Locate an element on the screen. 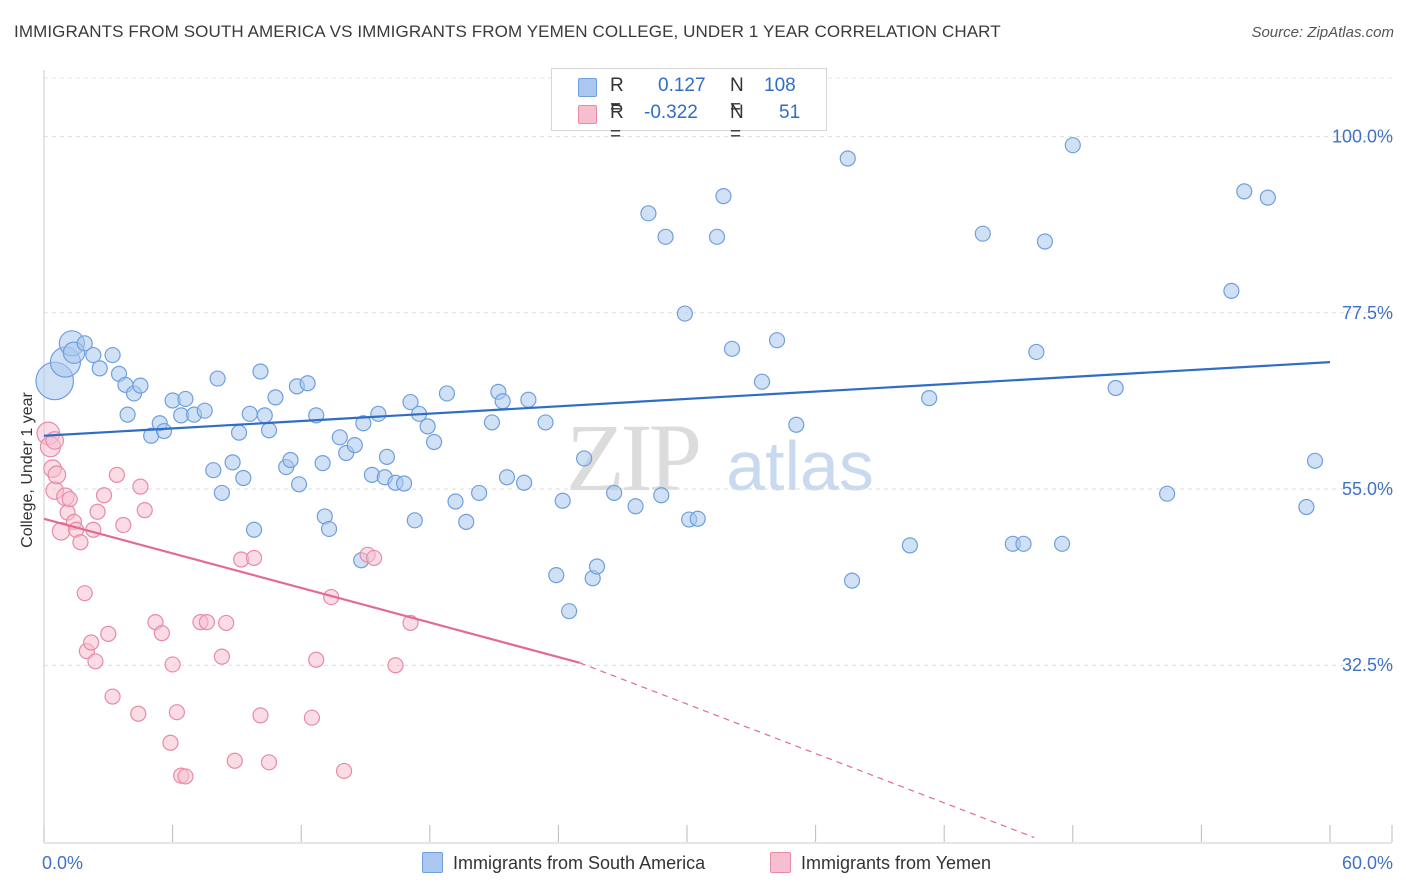  y-tick-label: 32.5% is located at coordinates (1367, 665).